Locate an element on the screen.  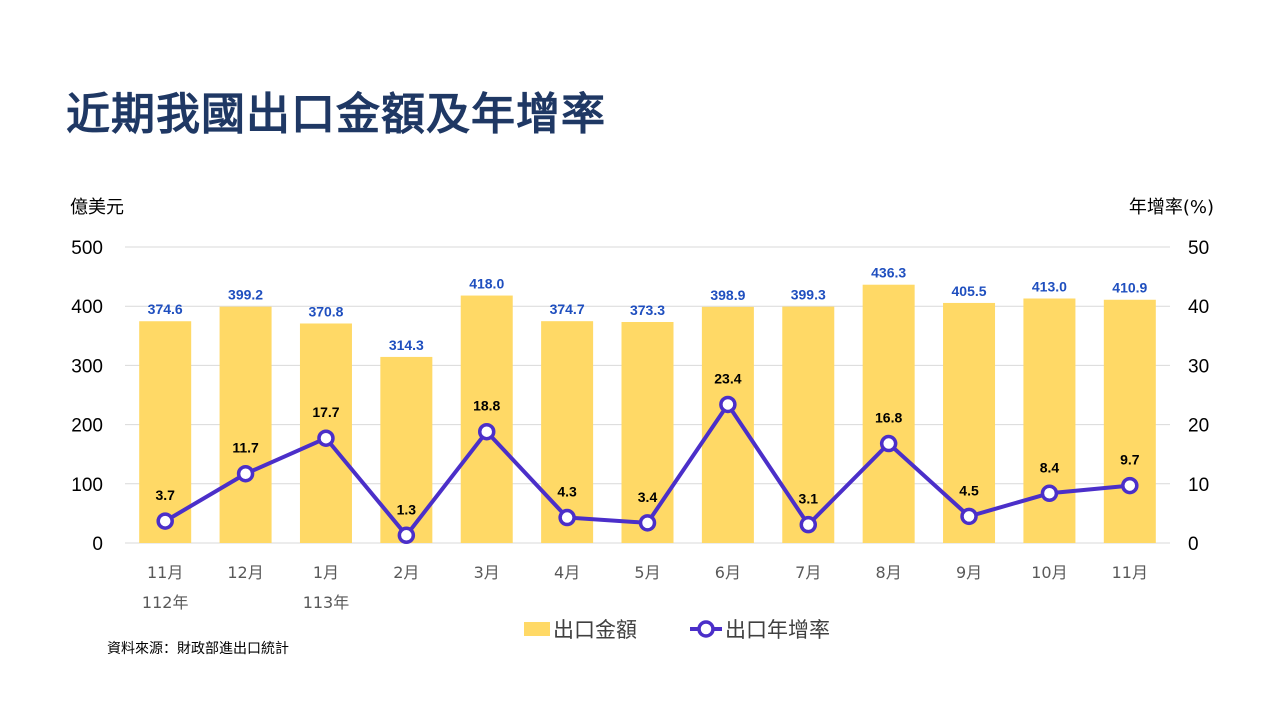
line-value-label: 4.5 is located at coordinates (969, 490).